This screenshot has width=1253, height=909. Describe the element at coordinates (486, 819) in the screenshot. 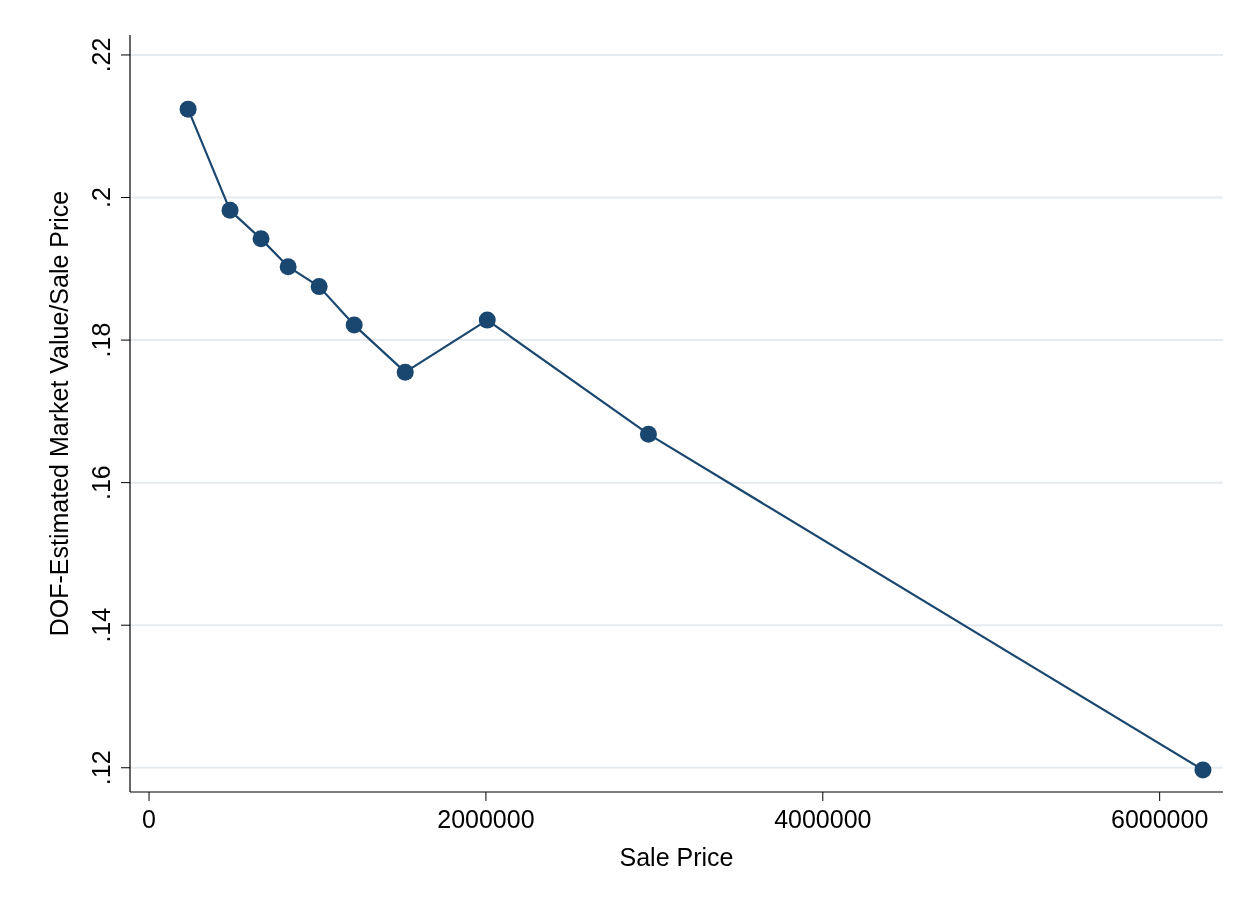

I see `x-tick-label: 2000000` at that location.